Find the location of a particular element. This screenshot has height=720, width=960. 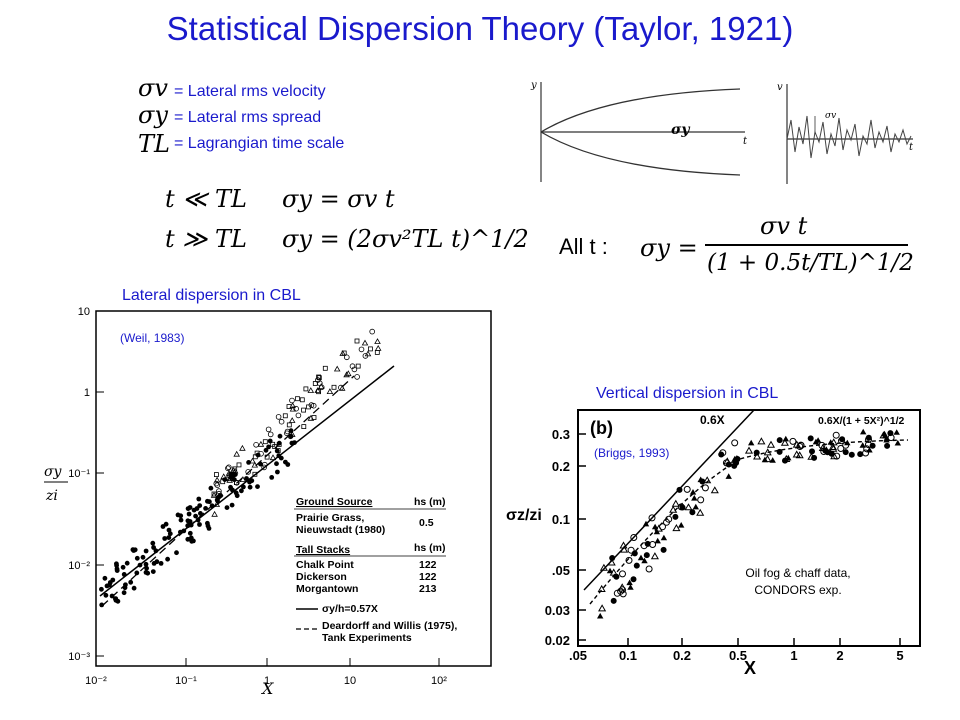

lateral-ytick-label: 10⁻² is located at coordinates (79, 566).